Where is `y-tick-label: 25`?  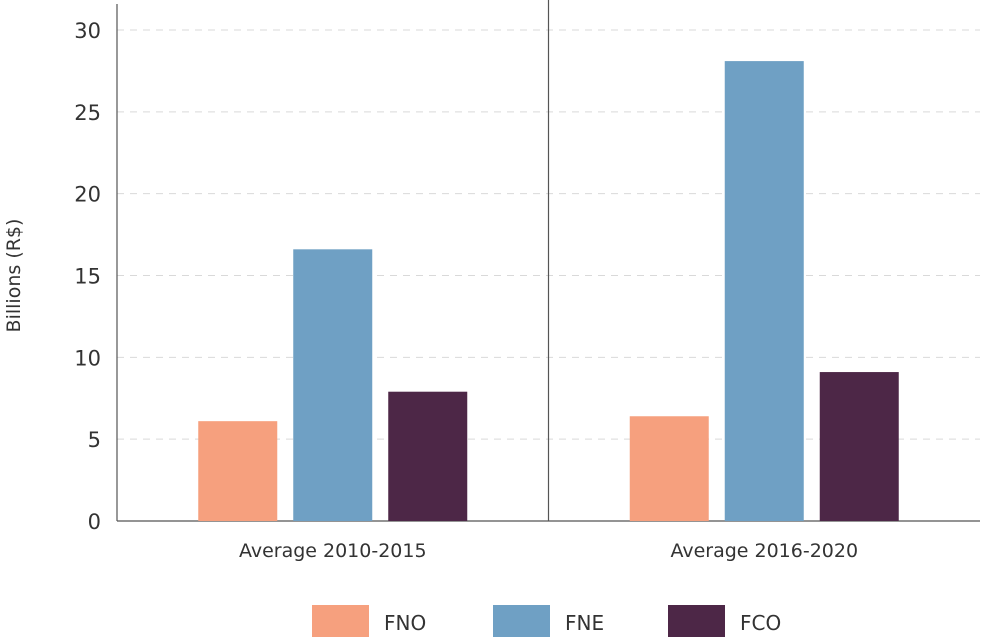 y-tick-label: 25 is located at coordinates (87, 113).